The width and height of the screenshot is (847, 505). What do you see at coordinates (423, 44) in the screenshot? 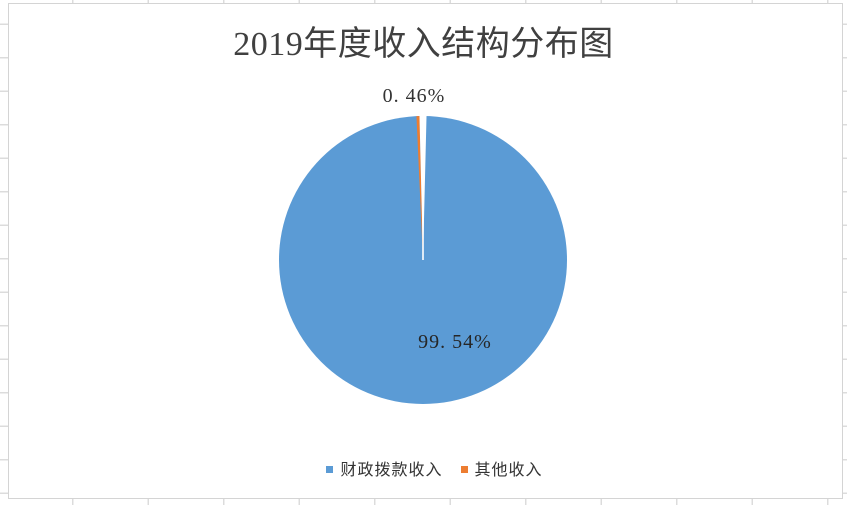
I see `chart-title: 2019年度收入结构分布图` at bounding box center [423, 44].